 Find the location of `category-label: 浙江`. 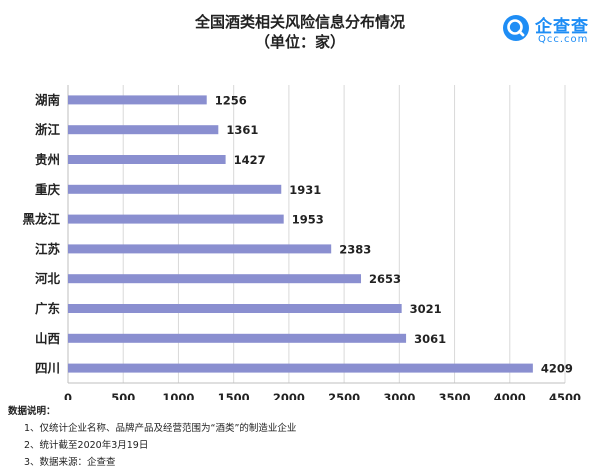

category-label: 浙江 is located at coordinates (48, 129).